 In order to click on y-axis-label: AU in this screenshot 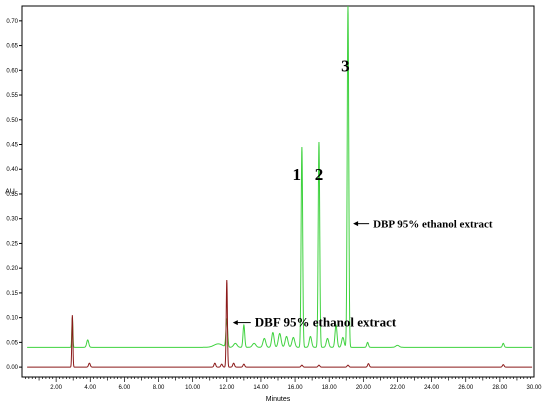, I will do `click(10, 192)`.